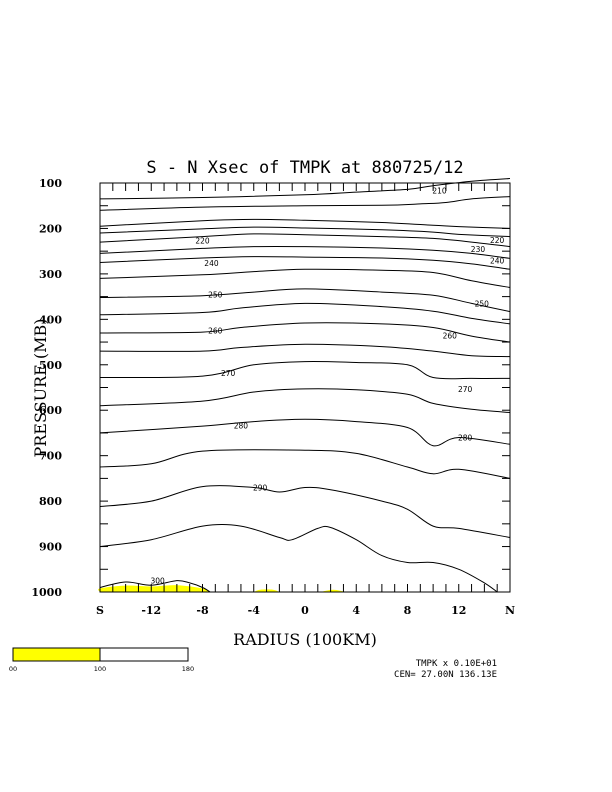  What do you see at coordinates (50, 410) in the screenshot?
I see `y-tick-label: 600` at bounding box center [50, 410].